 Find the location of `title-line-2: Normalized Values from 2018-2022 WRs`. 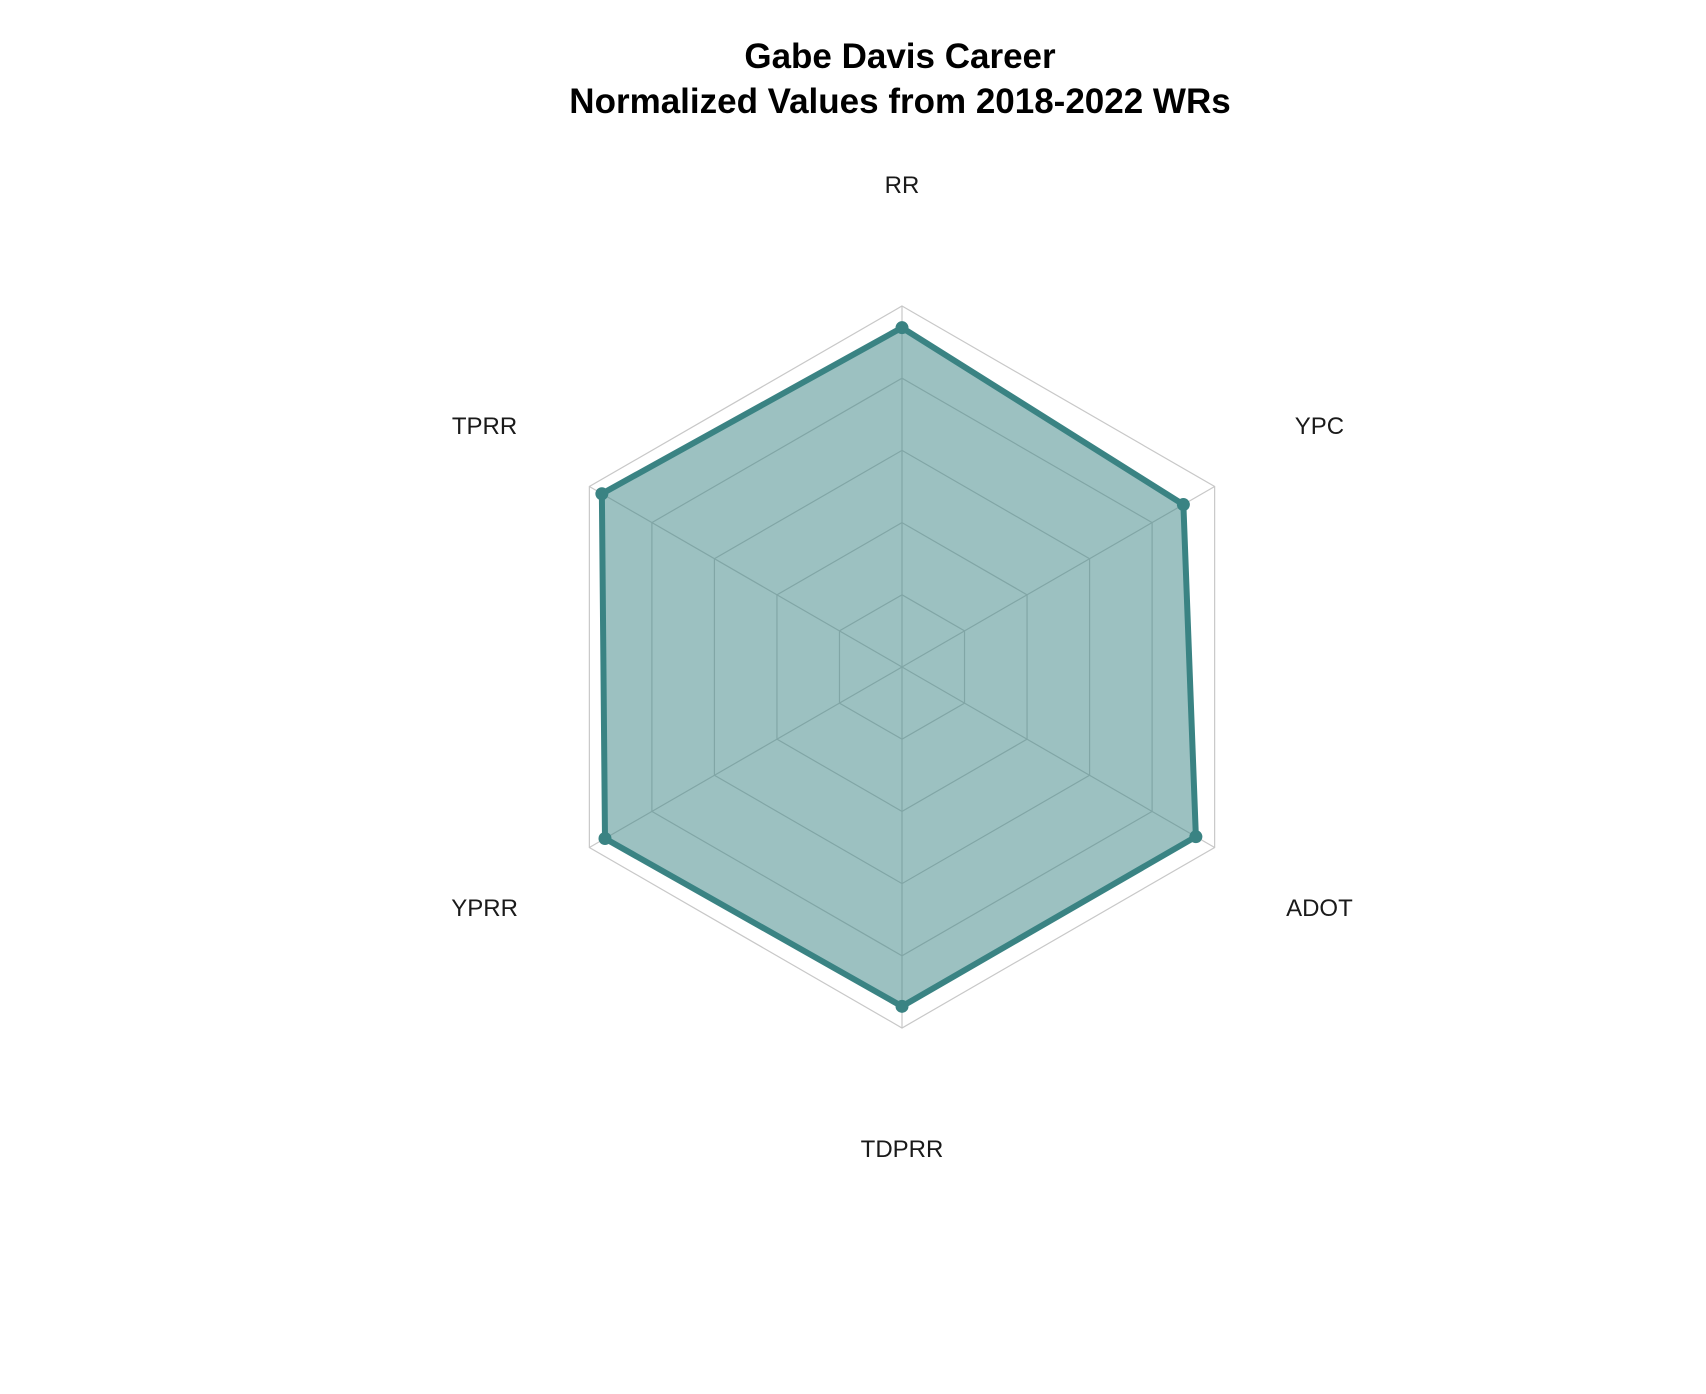

title-line-2: Normalized Values from 2018-2022 WRs is located at coordinates (900, 101).